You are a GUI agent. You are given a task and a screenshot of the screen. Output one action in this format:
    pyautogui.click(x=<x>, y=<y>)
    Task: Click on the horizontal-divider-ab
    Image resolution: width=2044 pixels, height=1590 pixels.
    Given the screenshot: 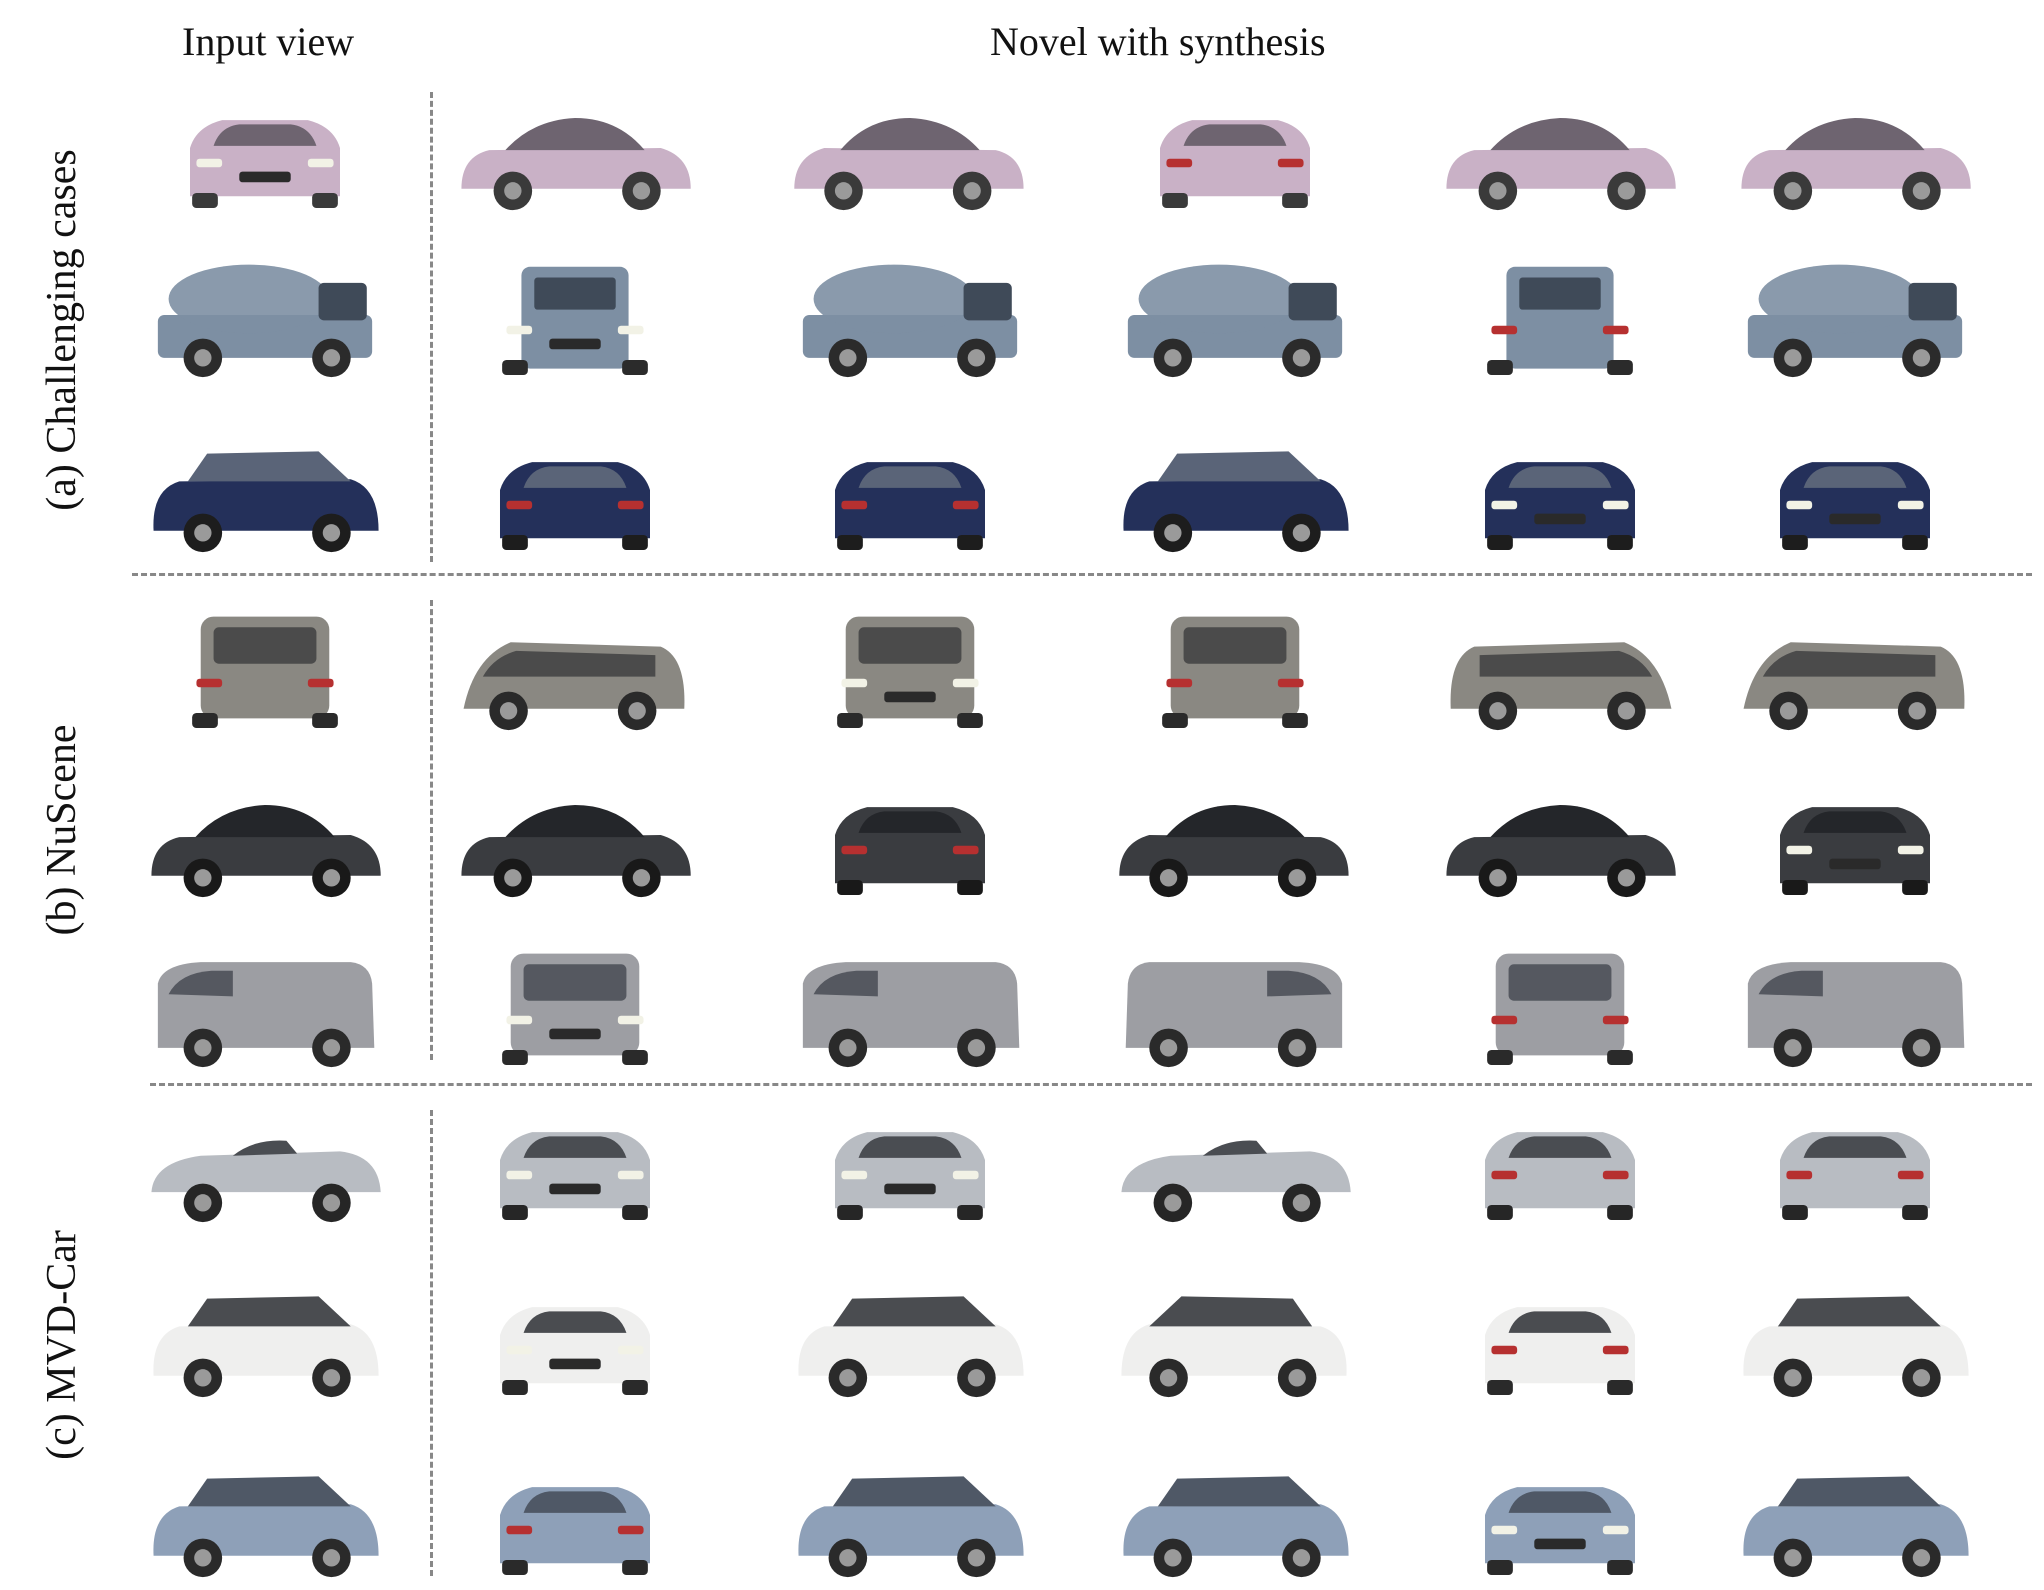 What is the action you would take?
    pyautogui.click(x=1082, y=574)
    